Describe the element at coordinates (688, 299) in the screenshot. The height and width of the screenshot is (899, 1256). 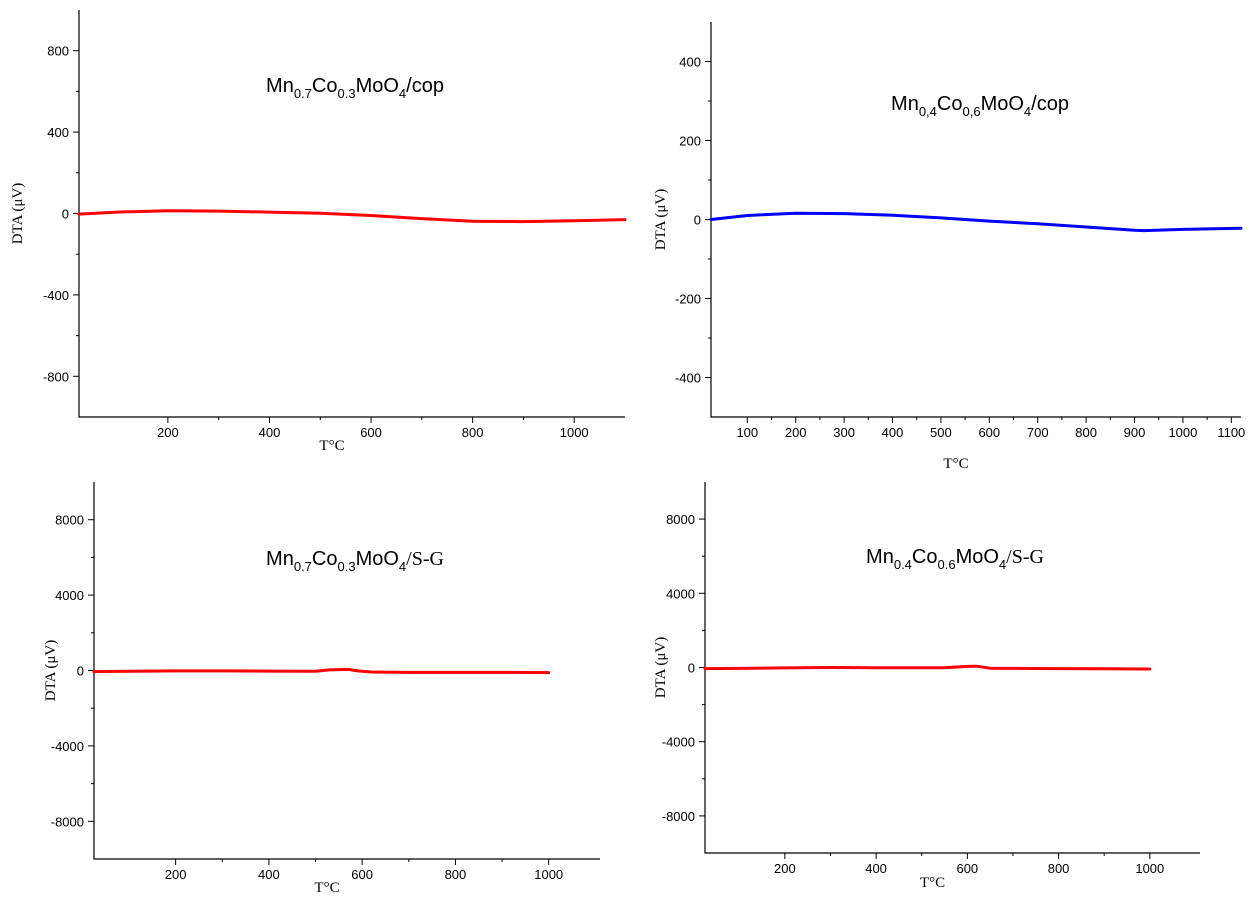
I see `chart-2-y-tick-label: -200` at that location.